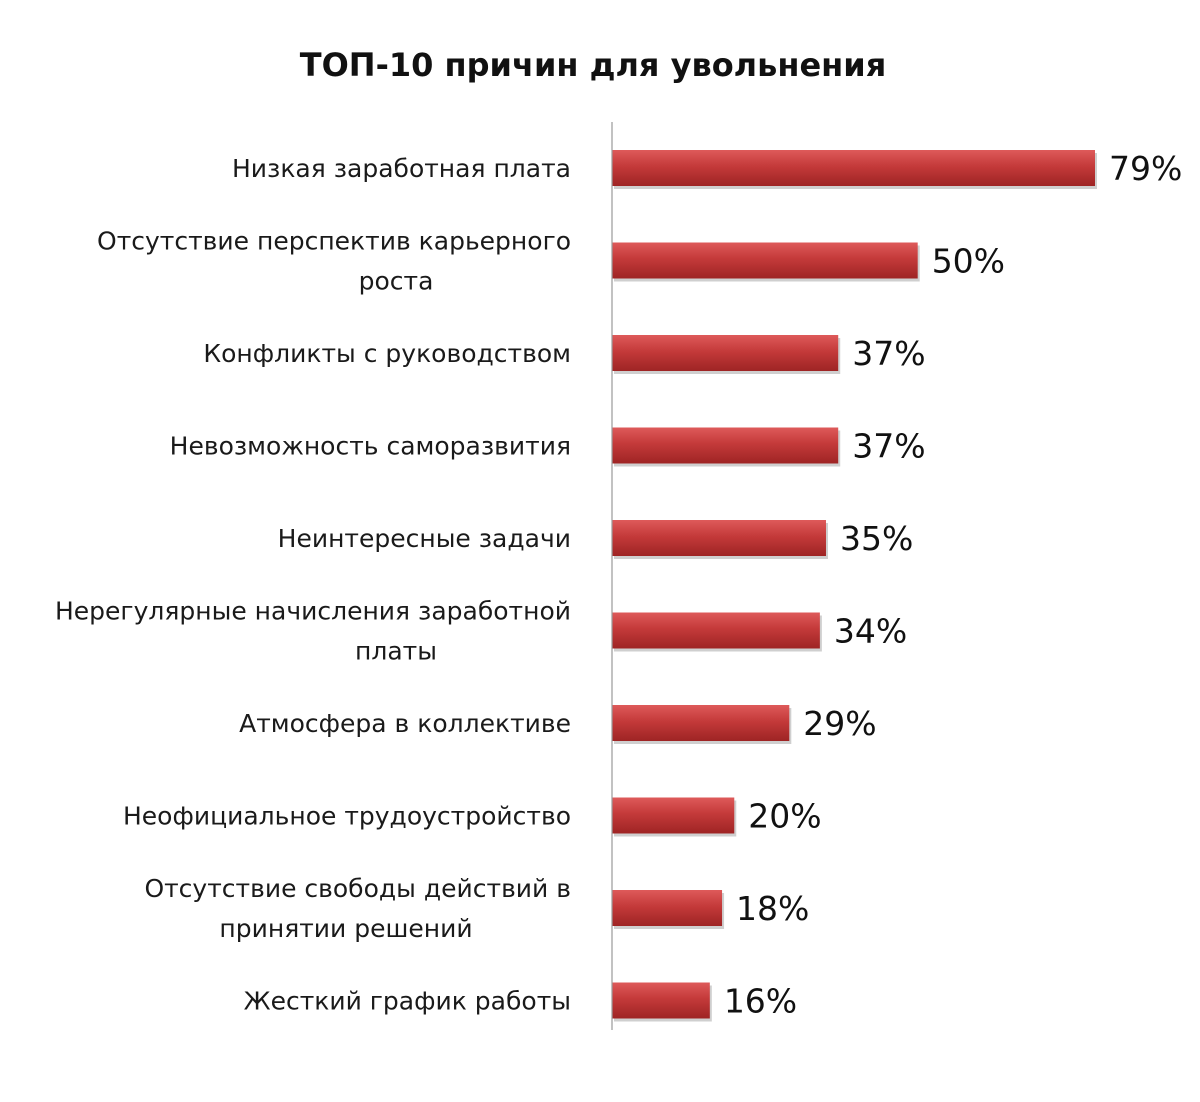  Describe the element at coordinates (772, 908) in the screenshot. I see `value-label: 18%` at that location.